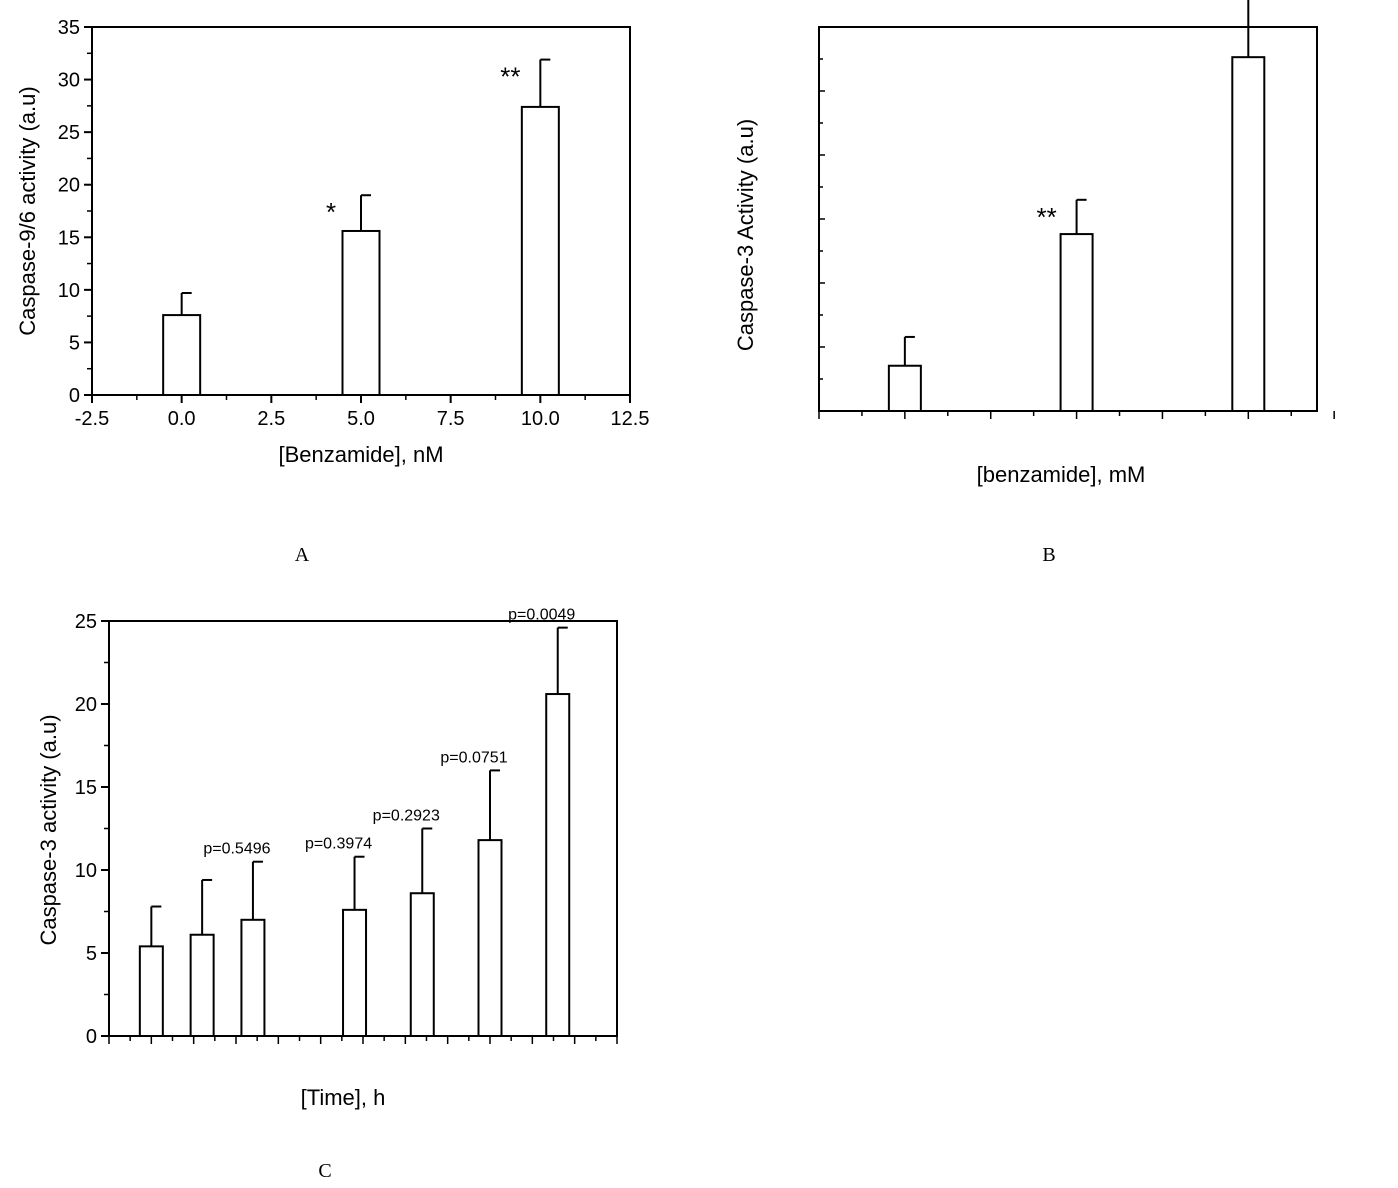 The height and width of the screenshot is (1188, 1398). I want to click on panel-label-c: C, so click(324, 1171).